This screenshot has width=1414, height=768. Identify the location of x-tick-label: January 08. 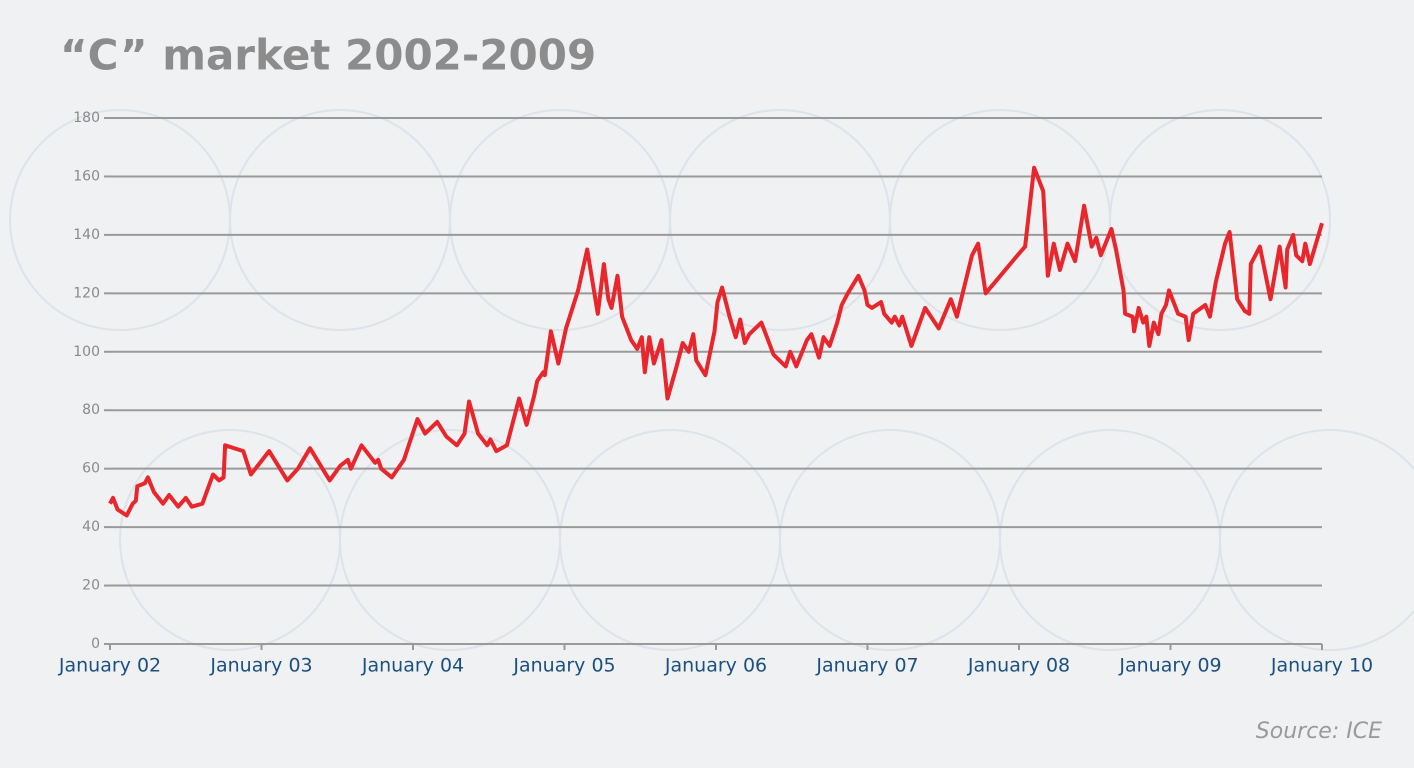
(1018, 666).